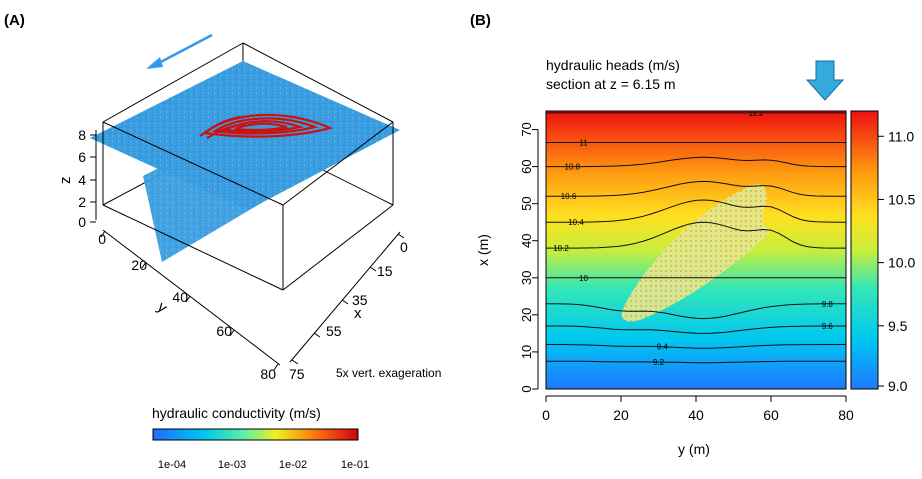 The image size is (922, 479). I want to click on conductivity-plume, so click(266, 126).